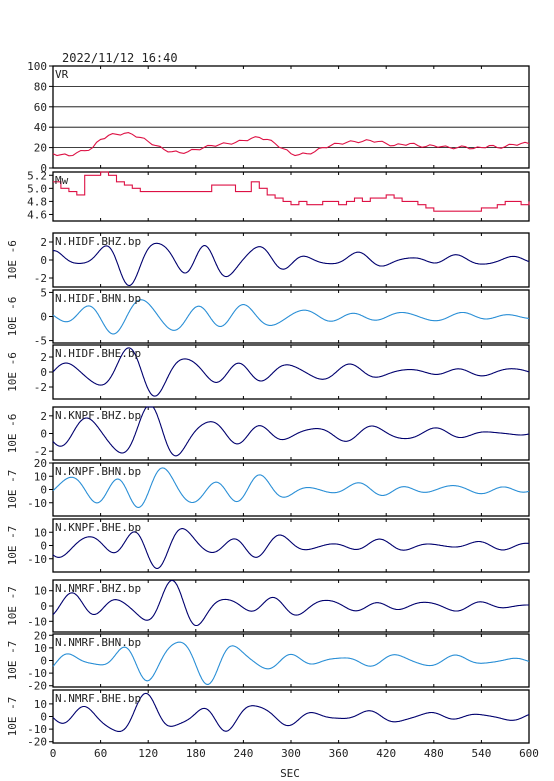 The height and width of the screenshot is (781, 554). What do you see at coordinates (148, 753) in the screenshot?
I see `x-tick-label: 120` at bounding box center [148, 753].